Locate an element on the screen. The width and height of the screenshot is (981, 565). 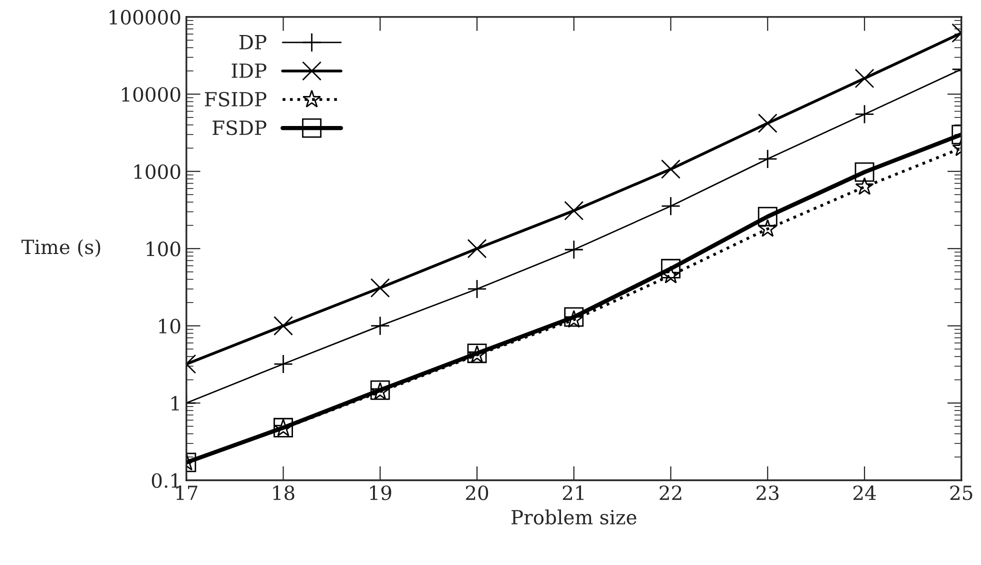
x-tick-label: 18 is located at coordinates (283, 492).